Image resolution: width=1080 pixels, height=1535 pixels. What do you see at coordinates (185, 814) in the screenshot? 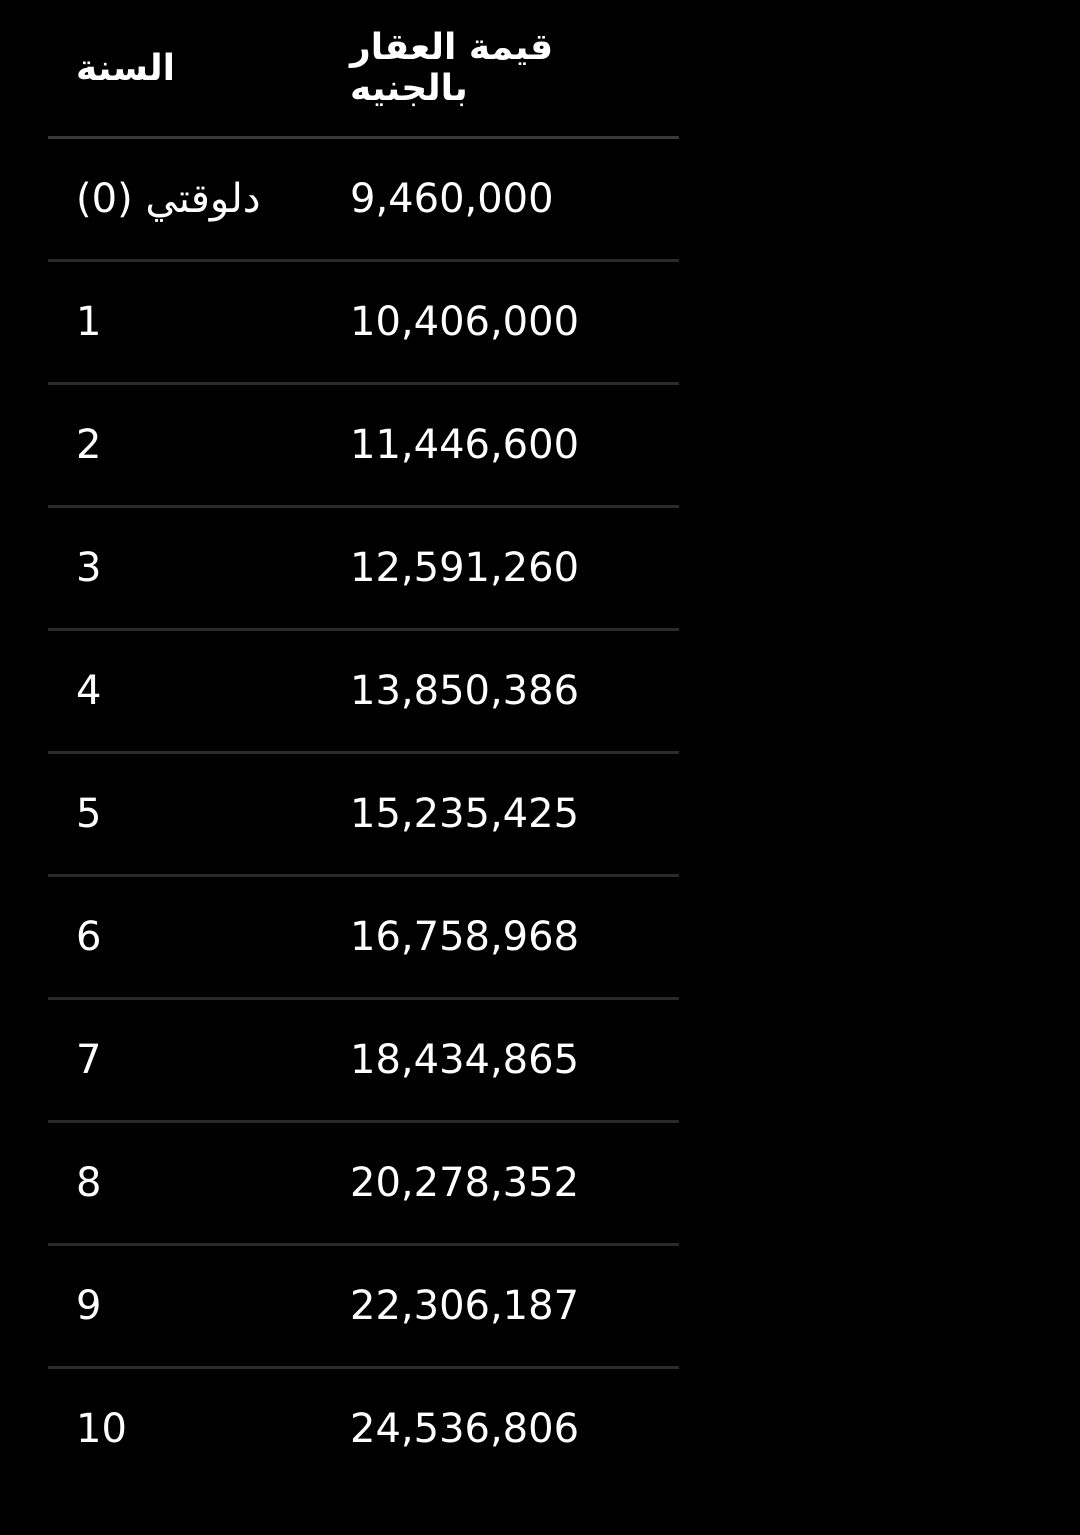
I see `year-cell: 5` at bounding box center [185, 814].